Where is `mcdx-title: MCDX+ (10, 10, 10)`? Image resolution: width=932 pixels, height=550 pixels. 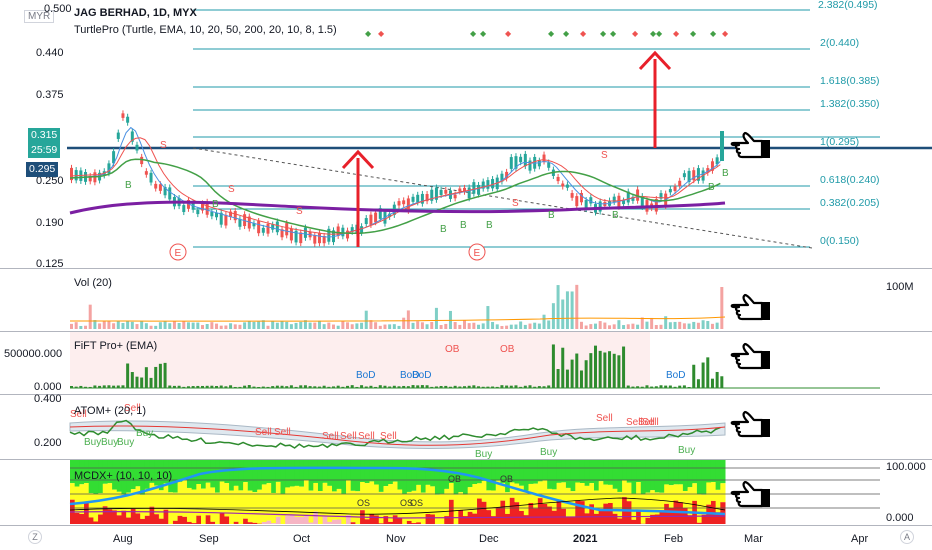
mcdx-title: MCDX+ (10, 10, 10) is located at coordinates (123, 476).